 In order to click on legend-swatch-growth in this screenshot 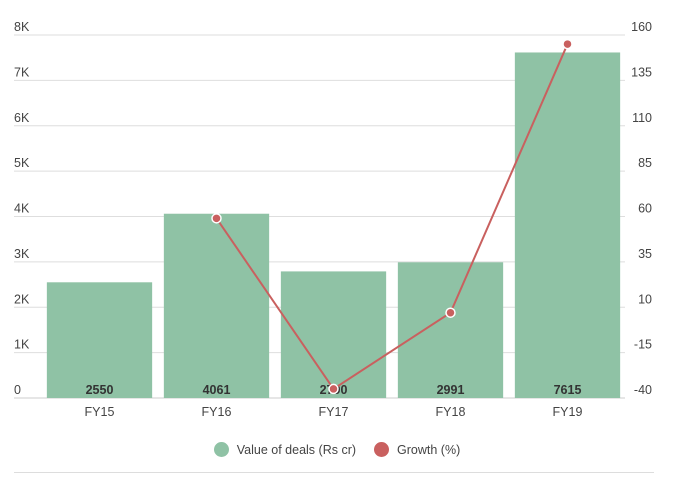, I will do `click(382, 449)`.